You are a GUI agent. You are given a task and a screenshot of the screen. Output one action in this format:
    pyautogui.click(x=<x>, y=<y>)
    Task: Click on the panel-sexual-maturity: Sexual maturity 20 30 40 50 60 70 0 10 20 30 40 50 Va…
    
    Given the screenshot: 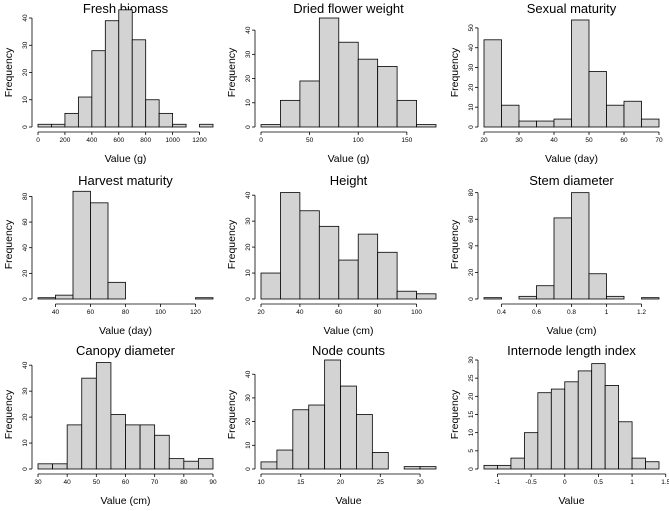 What is the action you would take?
    pyautogui.click(x=556, y=83)
    